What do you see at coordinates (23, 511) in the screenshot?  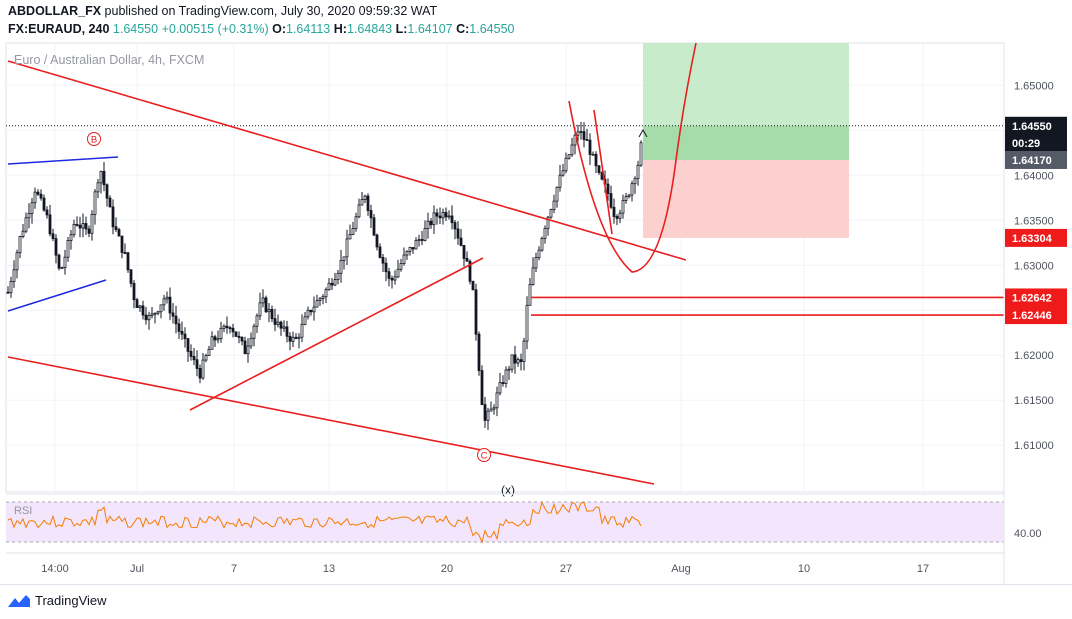 I see `rsi-label: RSI` at bounding box center [23, 511].